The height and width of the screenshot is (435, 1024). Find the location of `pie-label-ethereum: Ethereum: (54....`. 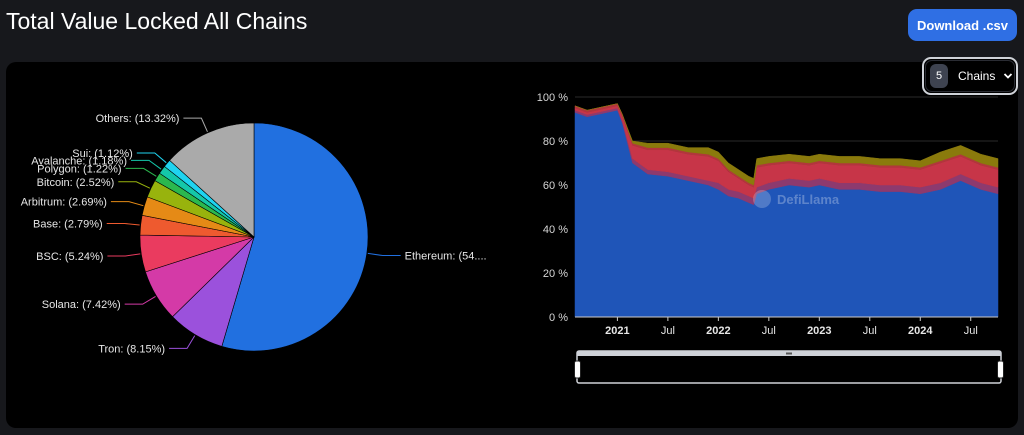

pie-label-ethereum: Ethereum: (54.... is located at coordinates (446, 257).